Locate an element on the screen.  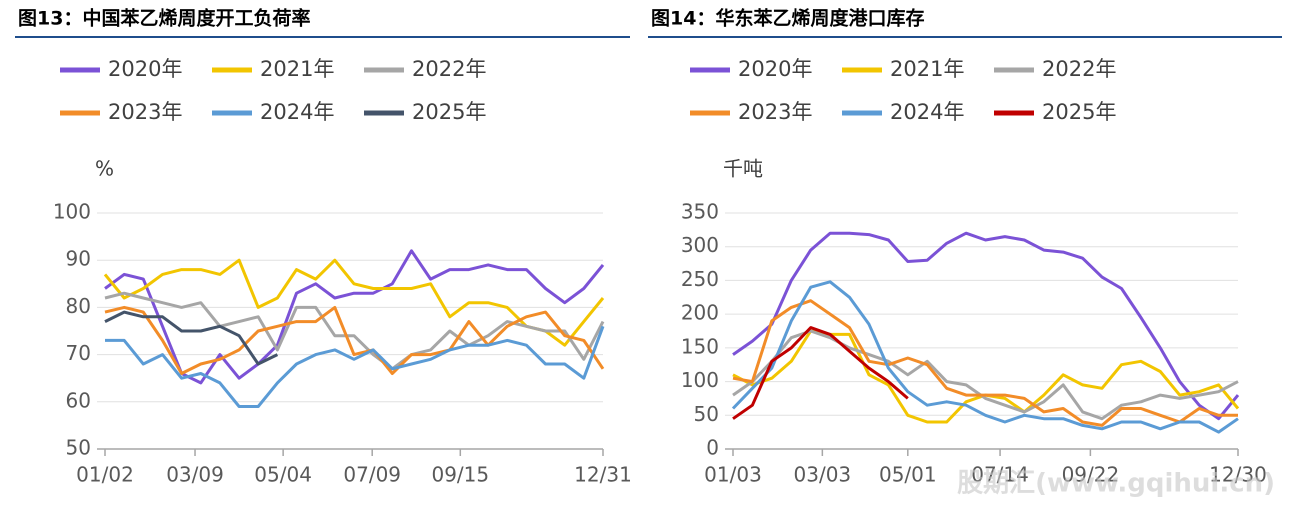
y-tick-label: 200 is located at coordinates (700, 313).